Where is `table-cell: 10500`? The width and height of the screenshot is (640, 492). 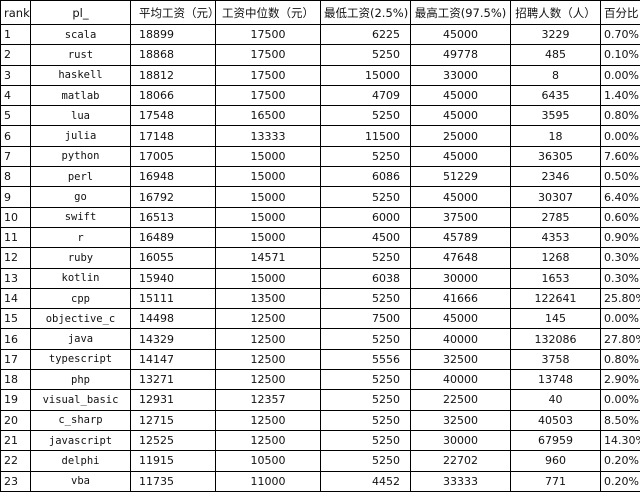
table-cell: 10500 is located at coordinates (268, 461).